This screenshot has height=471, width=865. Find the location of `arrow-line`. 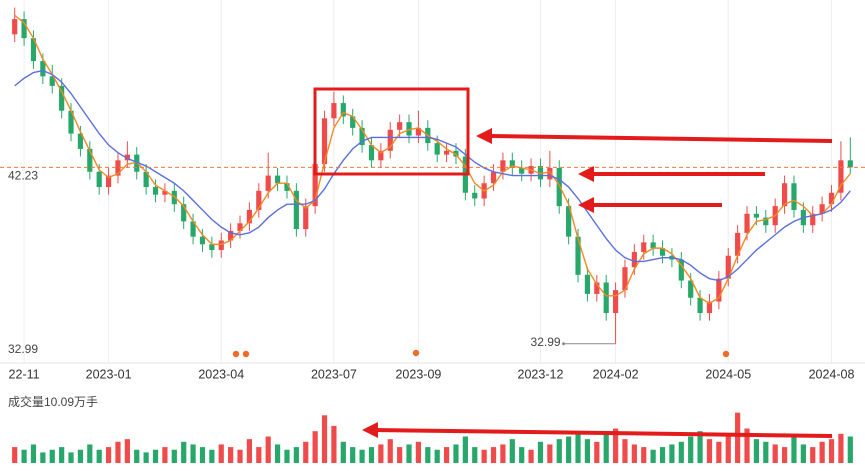

arrow-line is located at coordinates (604, 433).